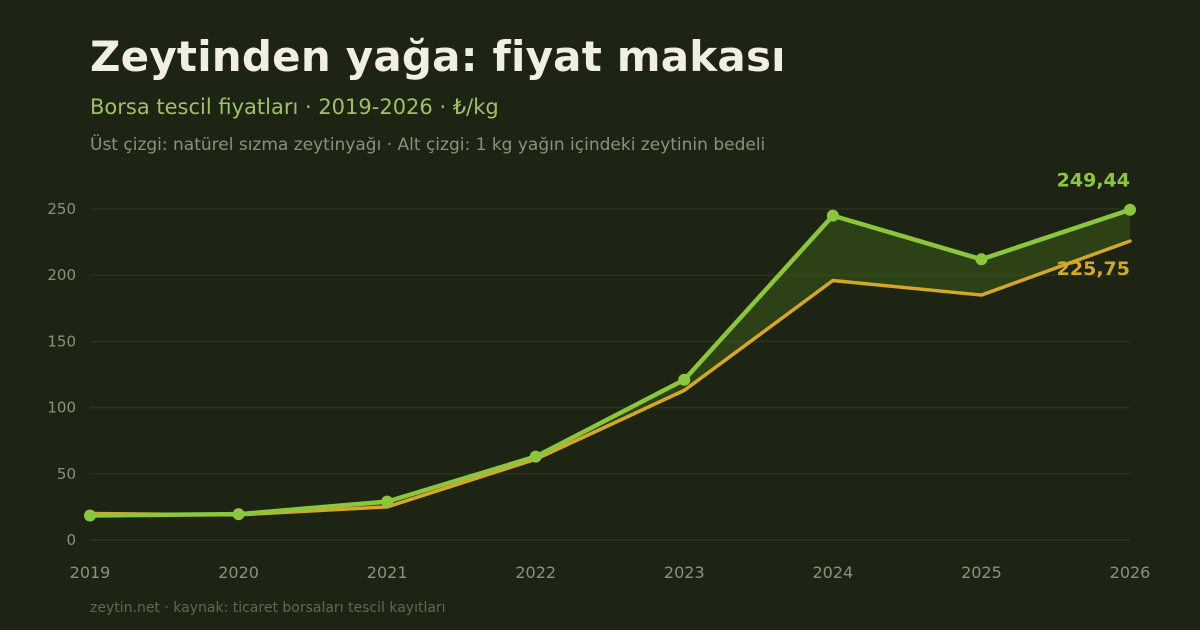 The height and width of the screenshot is (630, 1200). Describe the element at coordinates (438, 56) in the screenshot. I see `chart-title: Zeytinden yağa: fiyat makası` at that location.